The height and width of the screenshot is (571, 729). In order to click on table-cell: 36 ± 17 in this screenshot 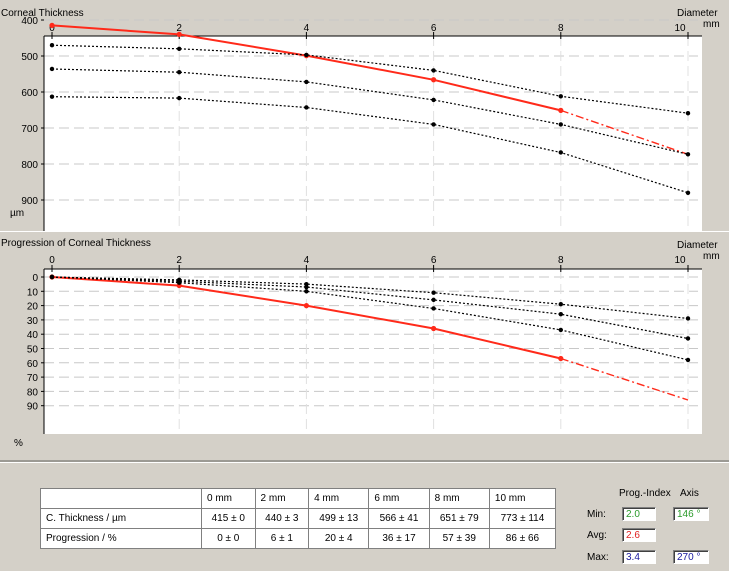, I will do `click(399, 538)`.